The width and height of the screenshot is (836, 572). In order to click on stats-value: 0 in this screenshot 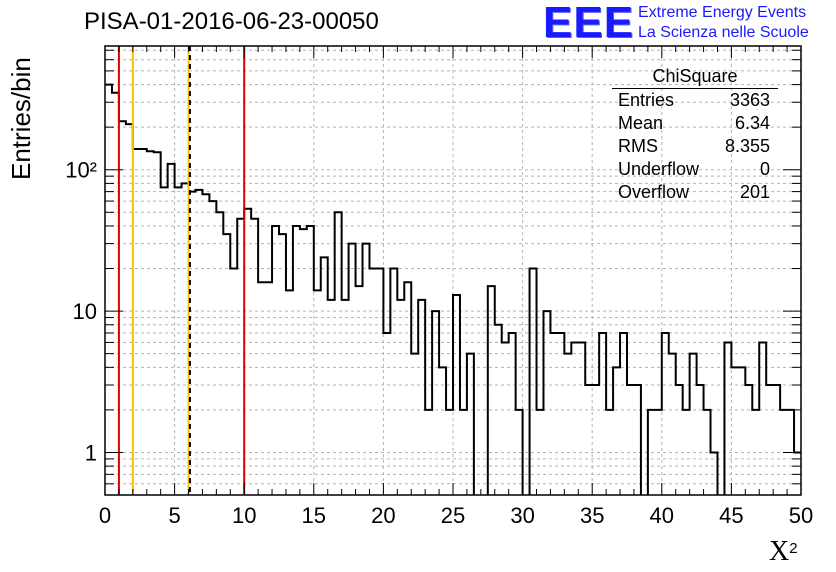, I will do `click(764, 169)`.